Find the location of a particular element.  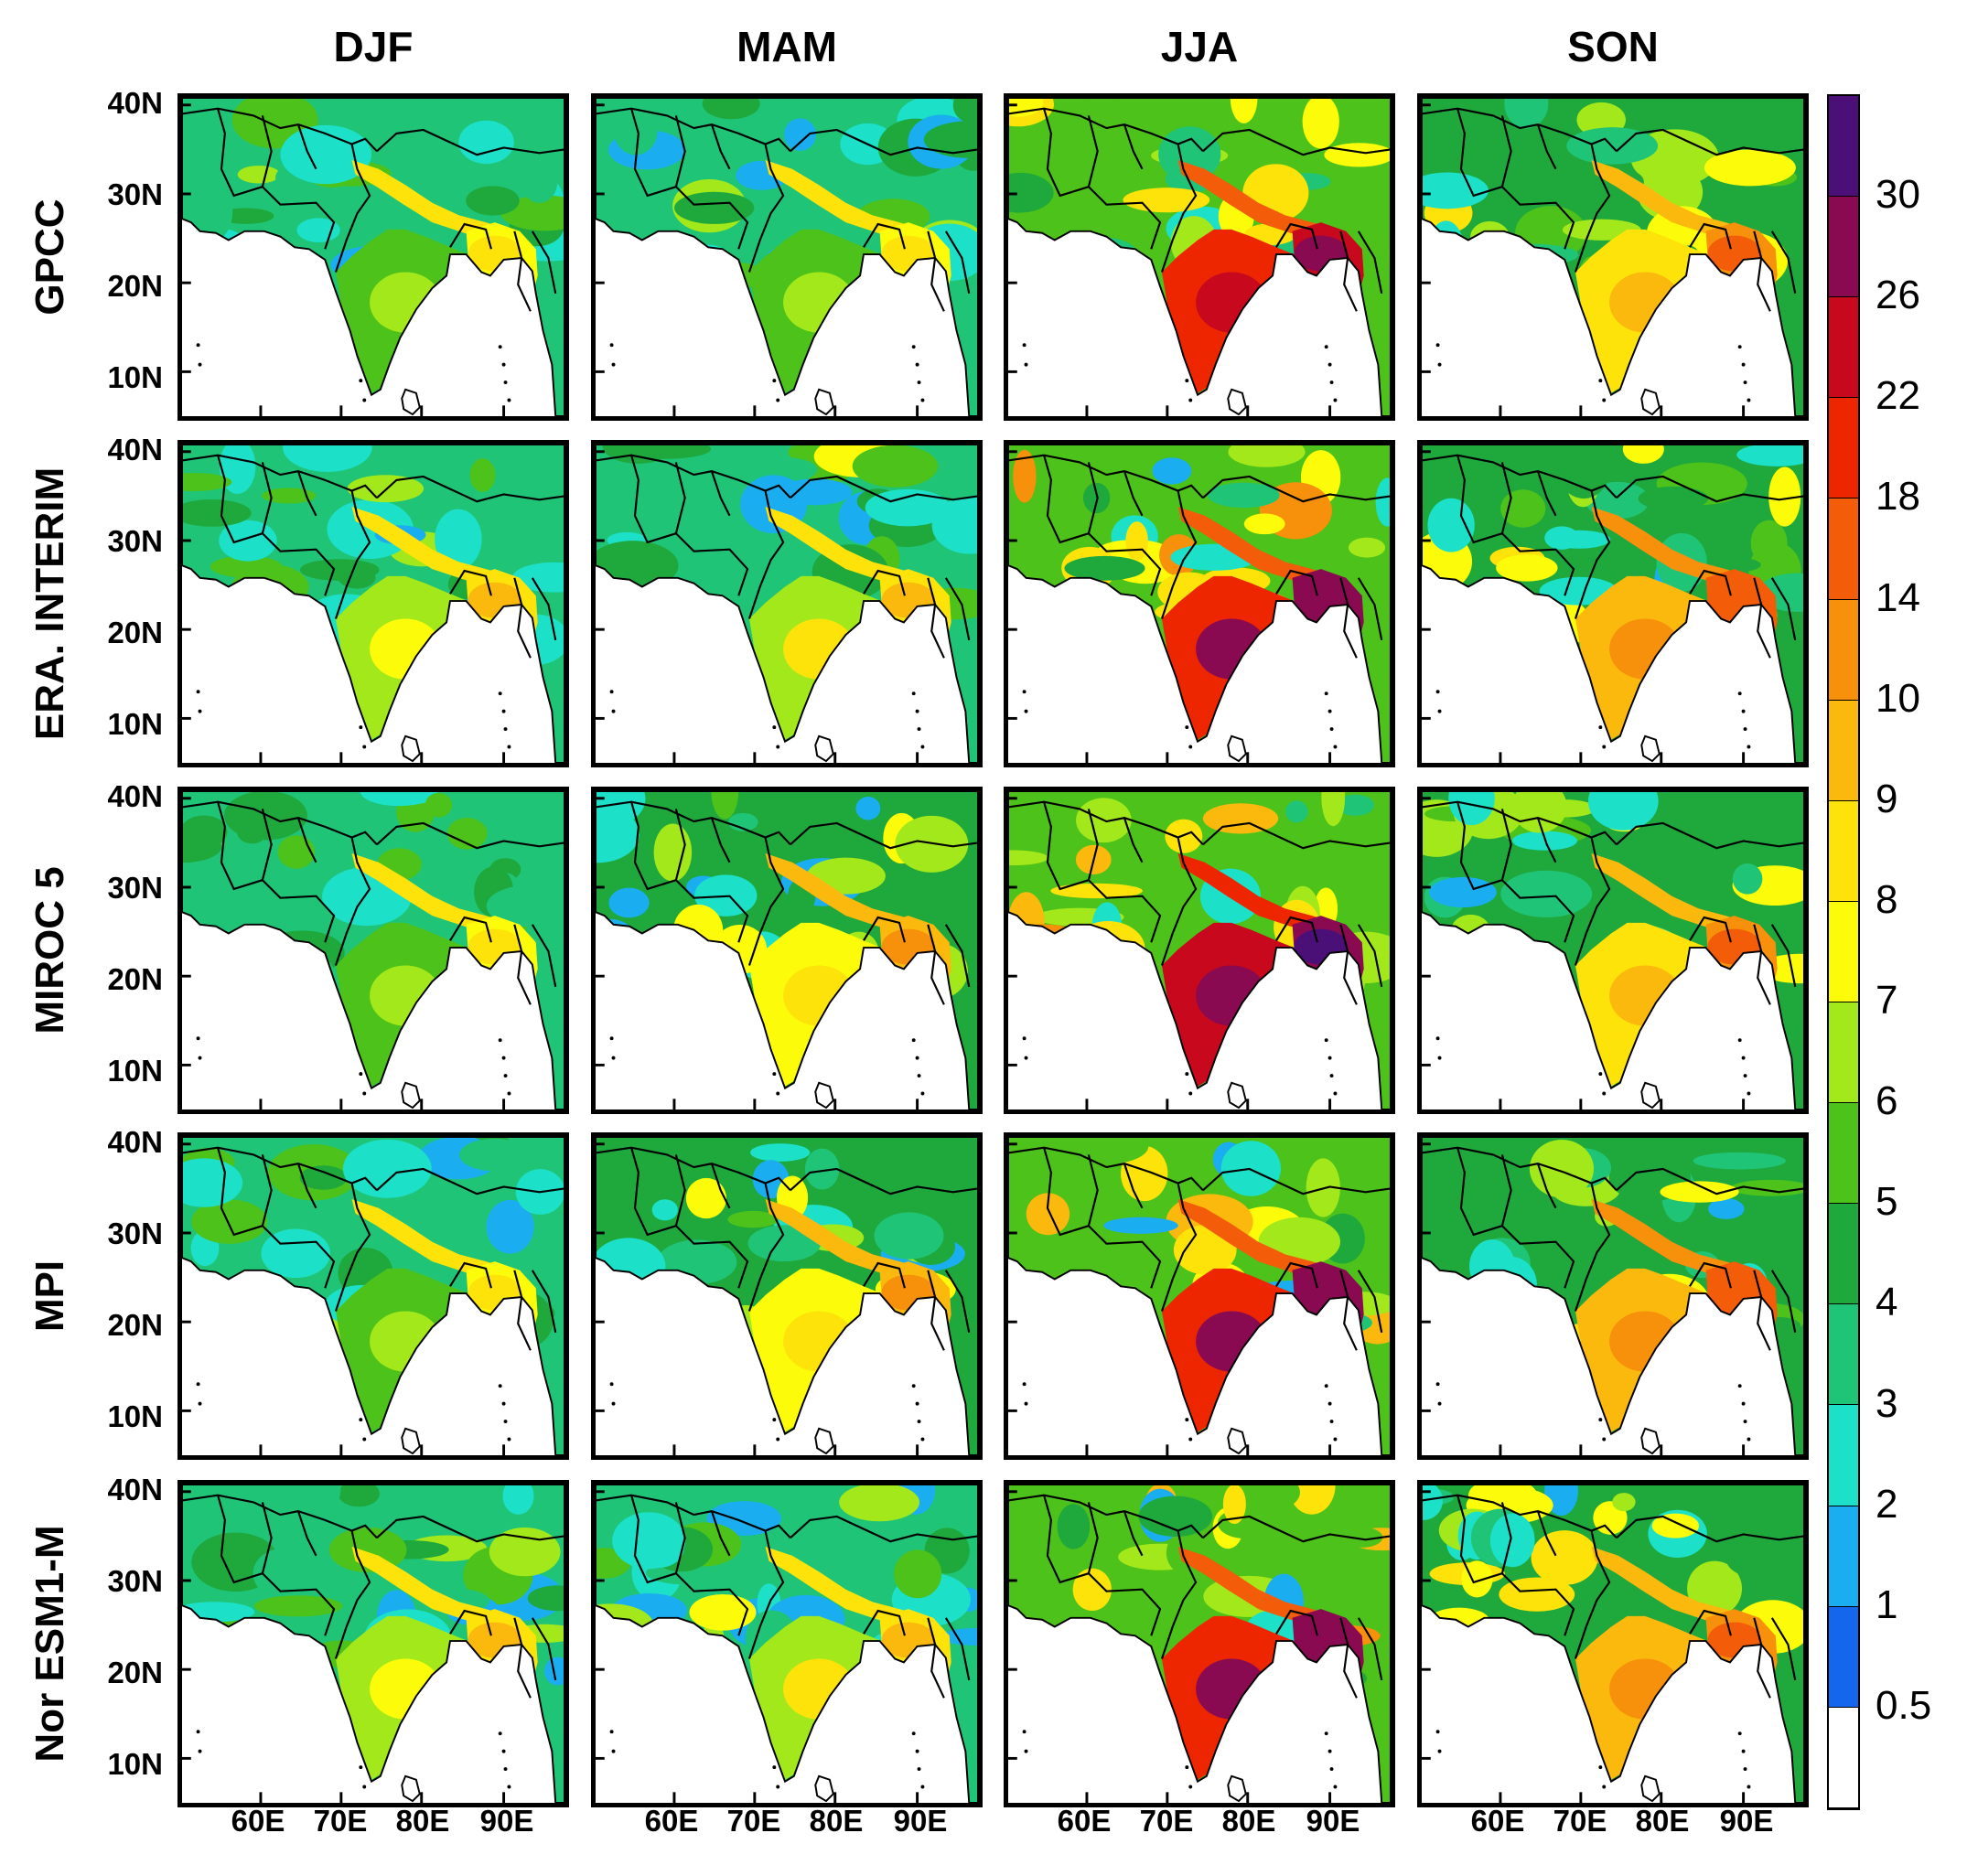

longitude-tick-90e: 90E is located at coordinates (1333, 1821).